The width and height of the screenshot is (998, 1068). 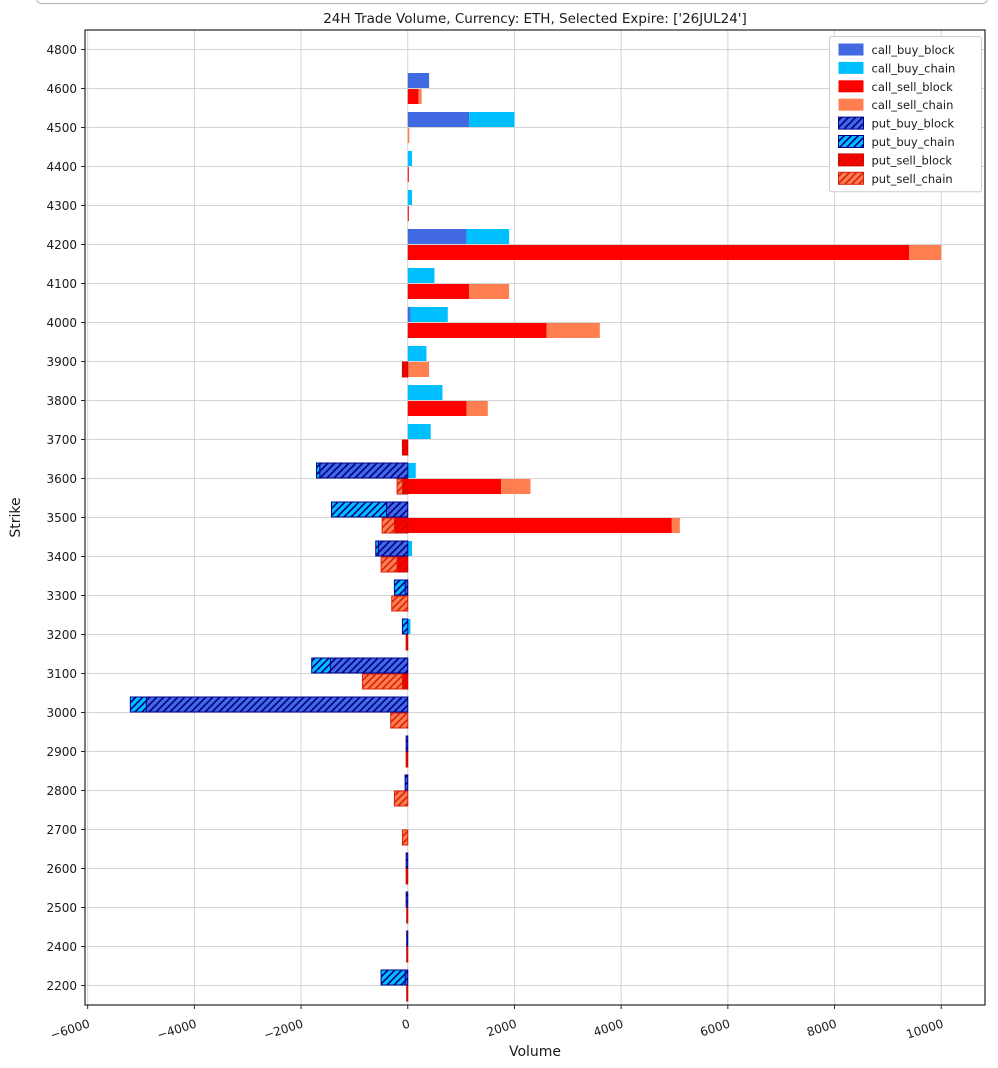 What do you see at coordinates (851, 123) in the screenshot?
I see `legend-swatch-put_buy_block` at bounding box center [851, 123].